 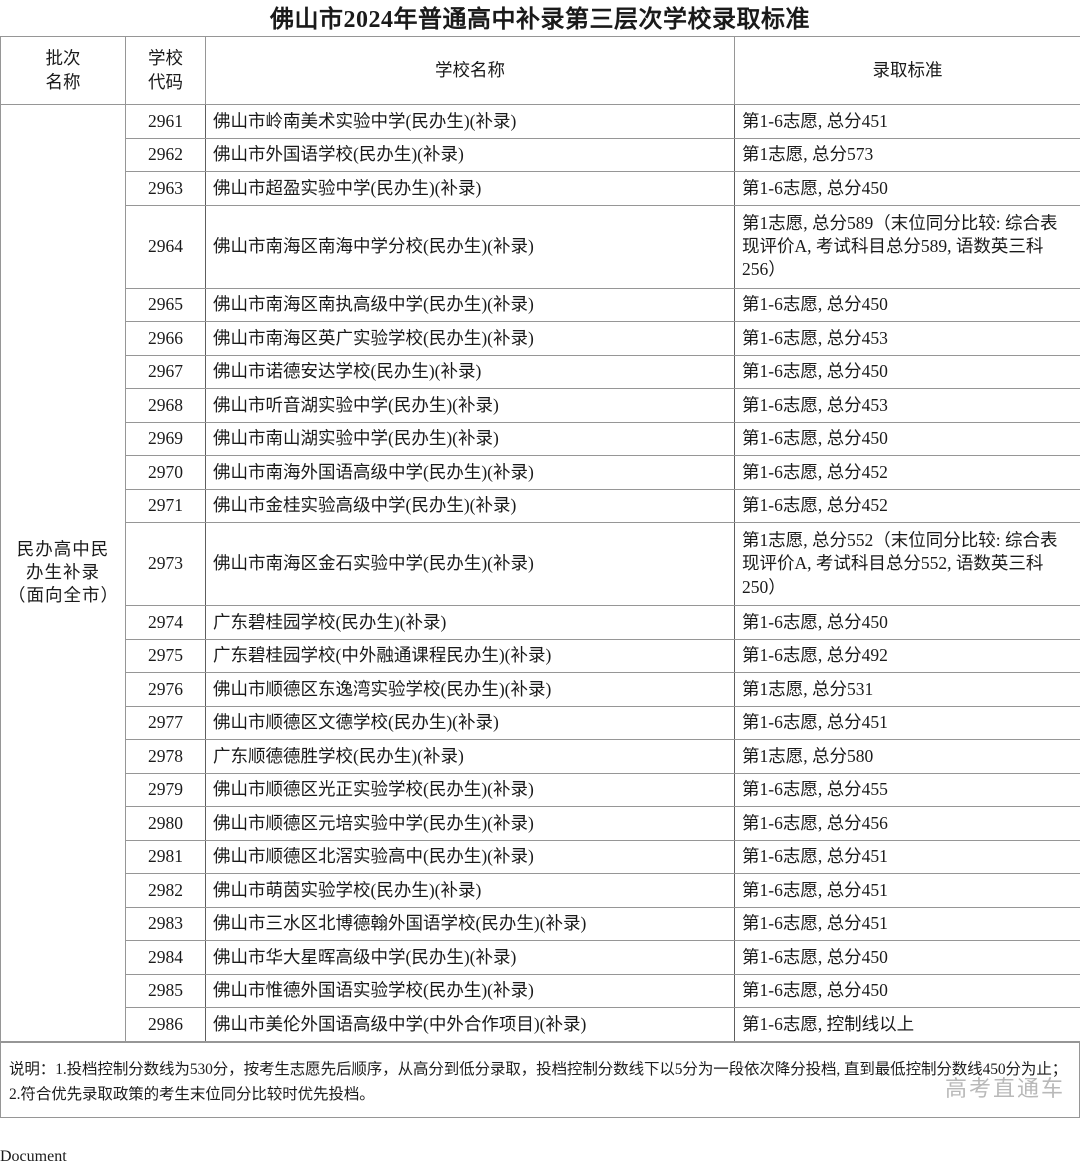 What do you see at coordinates (166, 958) in the screenshot?
I see `school-code-cell: 2984` at bounding box center [166, 958].